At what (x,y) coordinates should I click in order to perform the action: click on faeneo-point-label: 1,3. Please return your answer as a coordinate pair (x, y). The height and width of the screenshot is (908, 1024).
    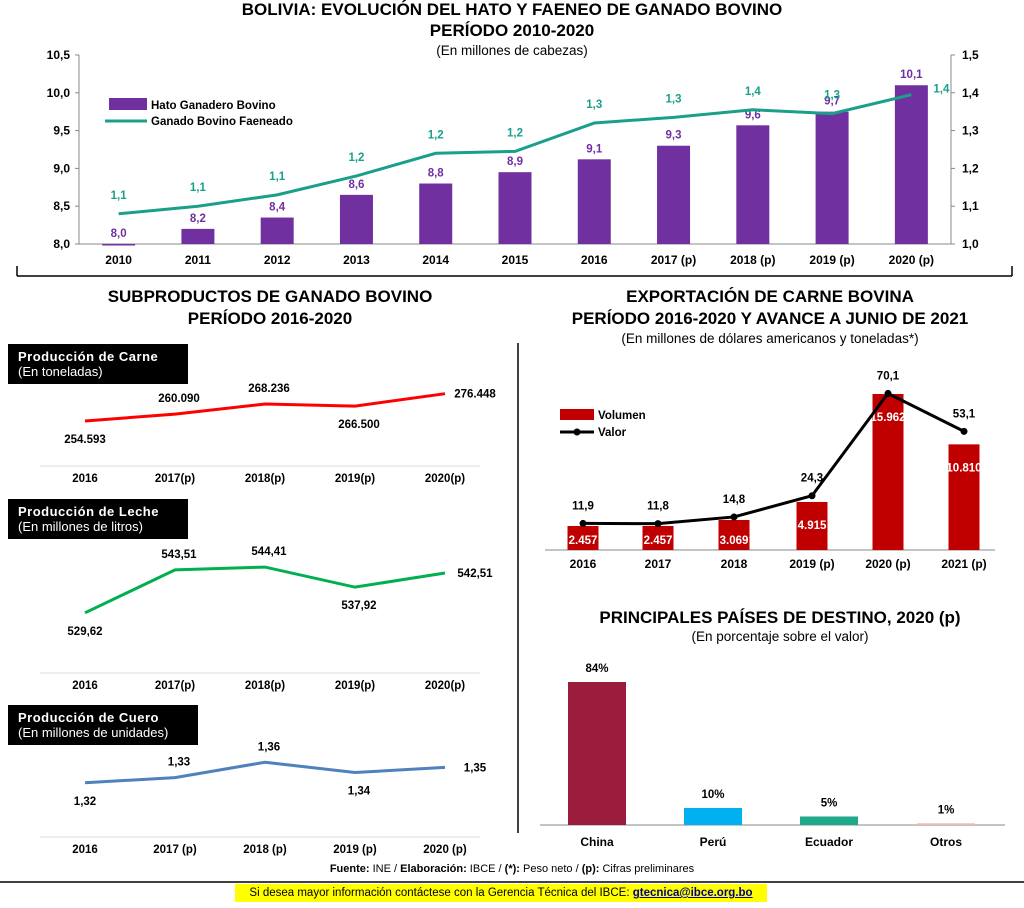
    Looking at the image, I should click on (674, 99).